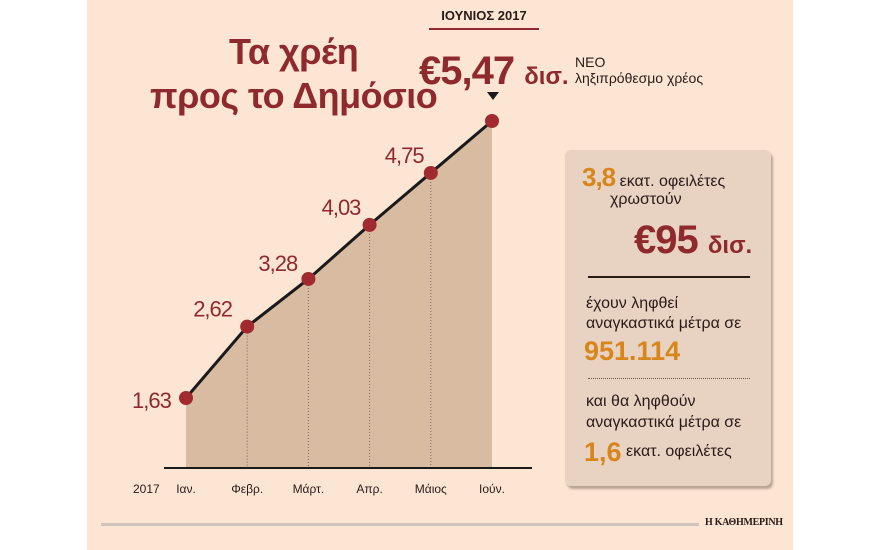 This screenshot has height=550, width=880. I want to click on highlight-month-rule, so click(484, 29).